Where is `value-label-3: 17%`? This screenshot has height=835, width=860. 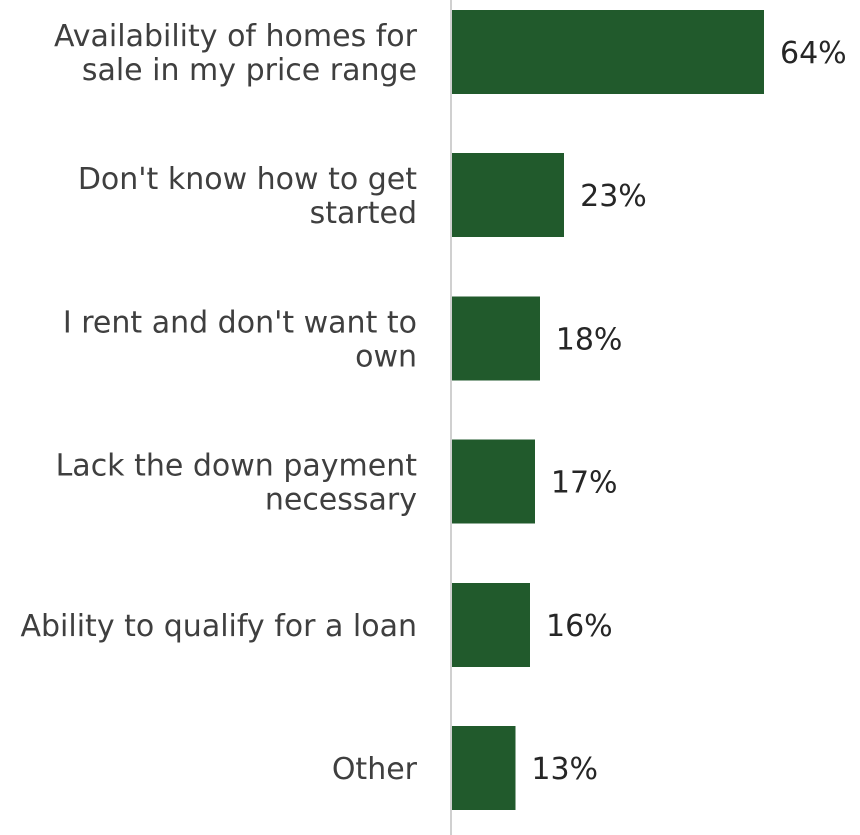 value-label-3: 17% is located at coordinates (584, 483).